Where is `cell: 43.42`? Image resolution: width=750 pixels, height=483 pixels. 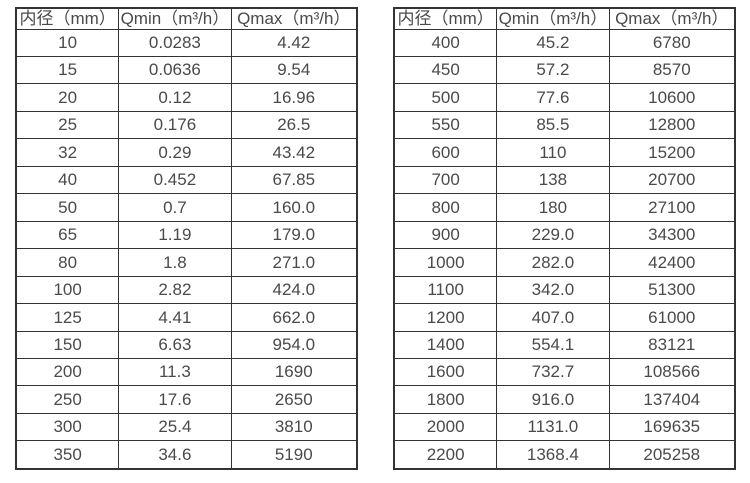 cell: 43.42 is located at coordinates (294, 152).